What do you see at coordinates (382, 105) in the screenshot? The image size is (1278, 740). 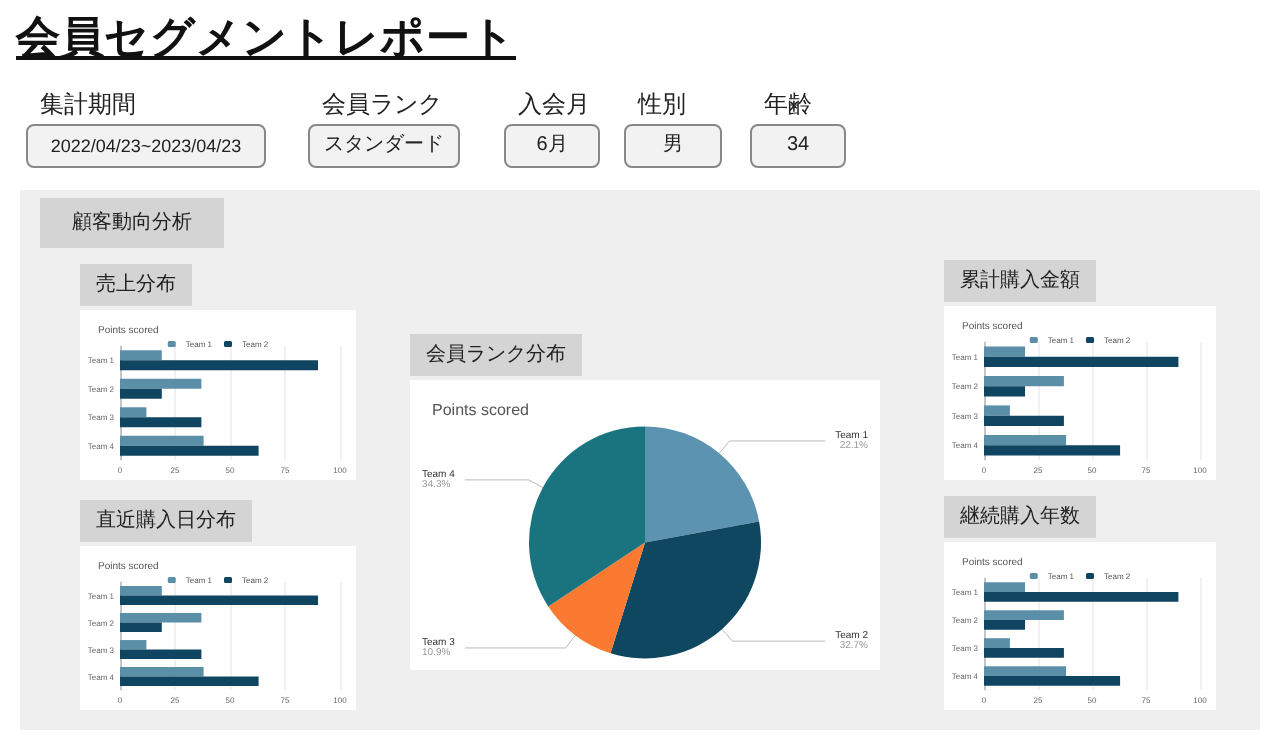 I see `text: 会員ランク` at bounding box center [382, 105].